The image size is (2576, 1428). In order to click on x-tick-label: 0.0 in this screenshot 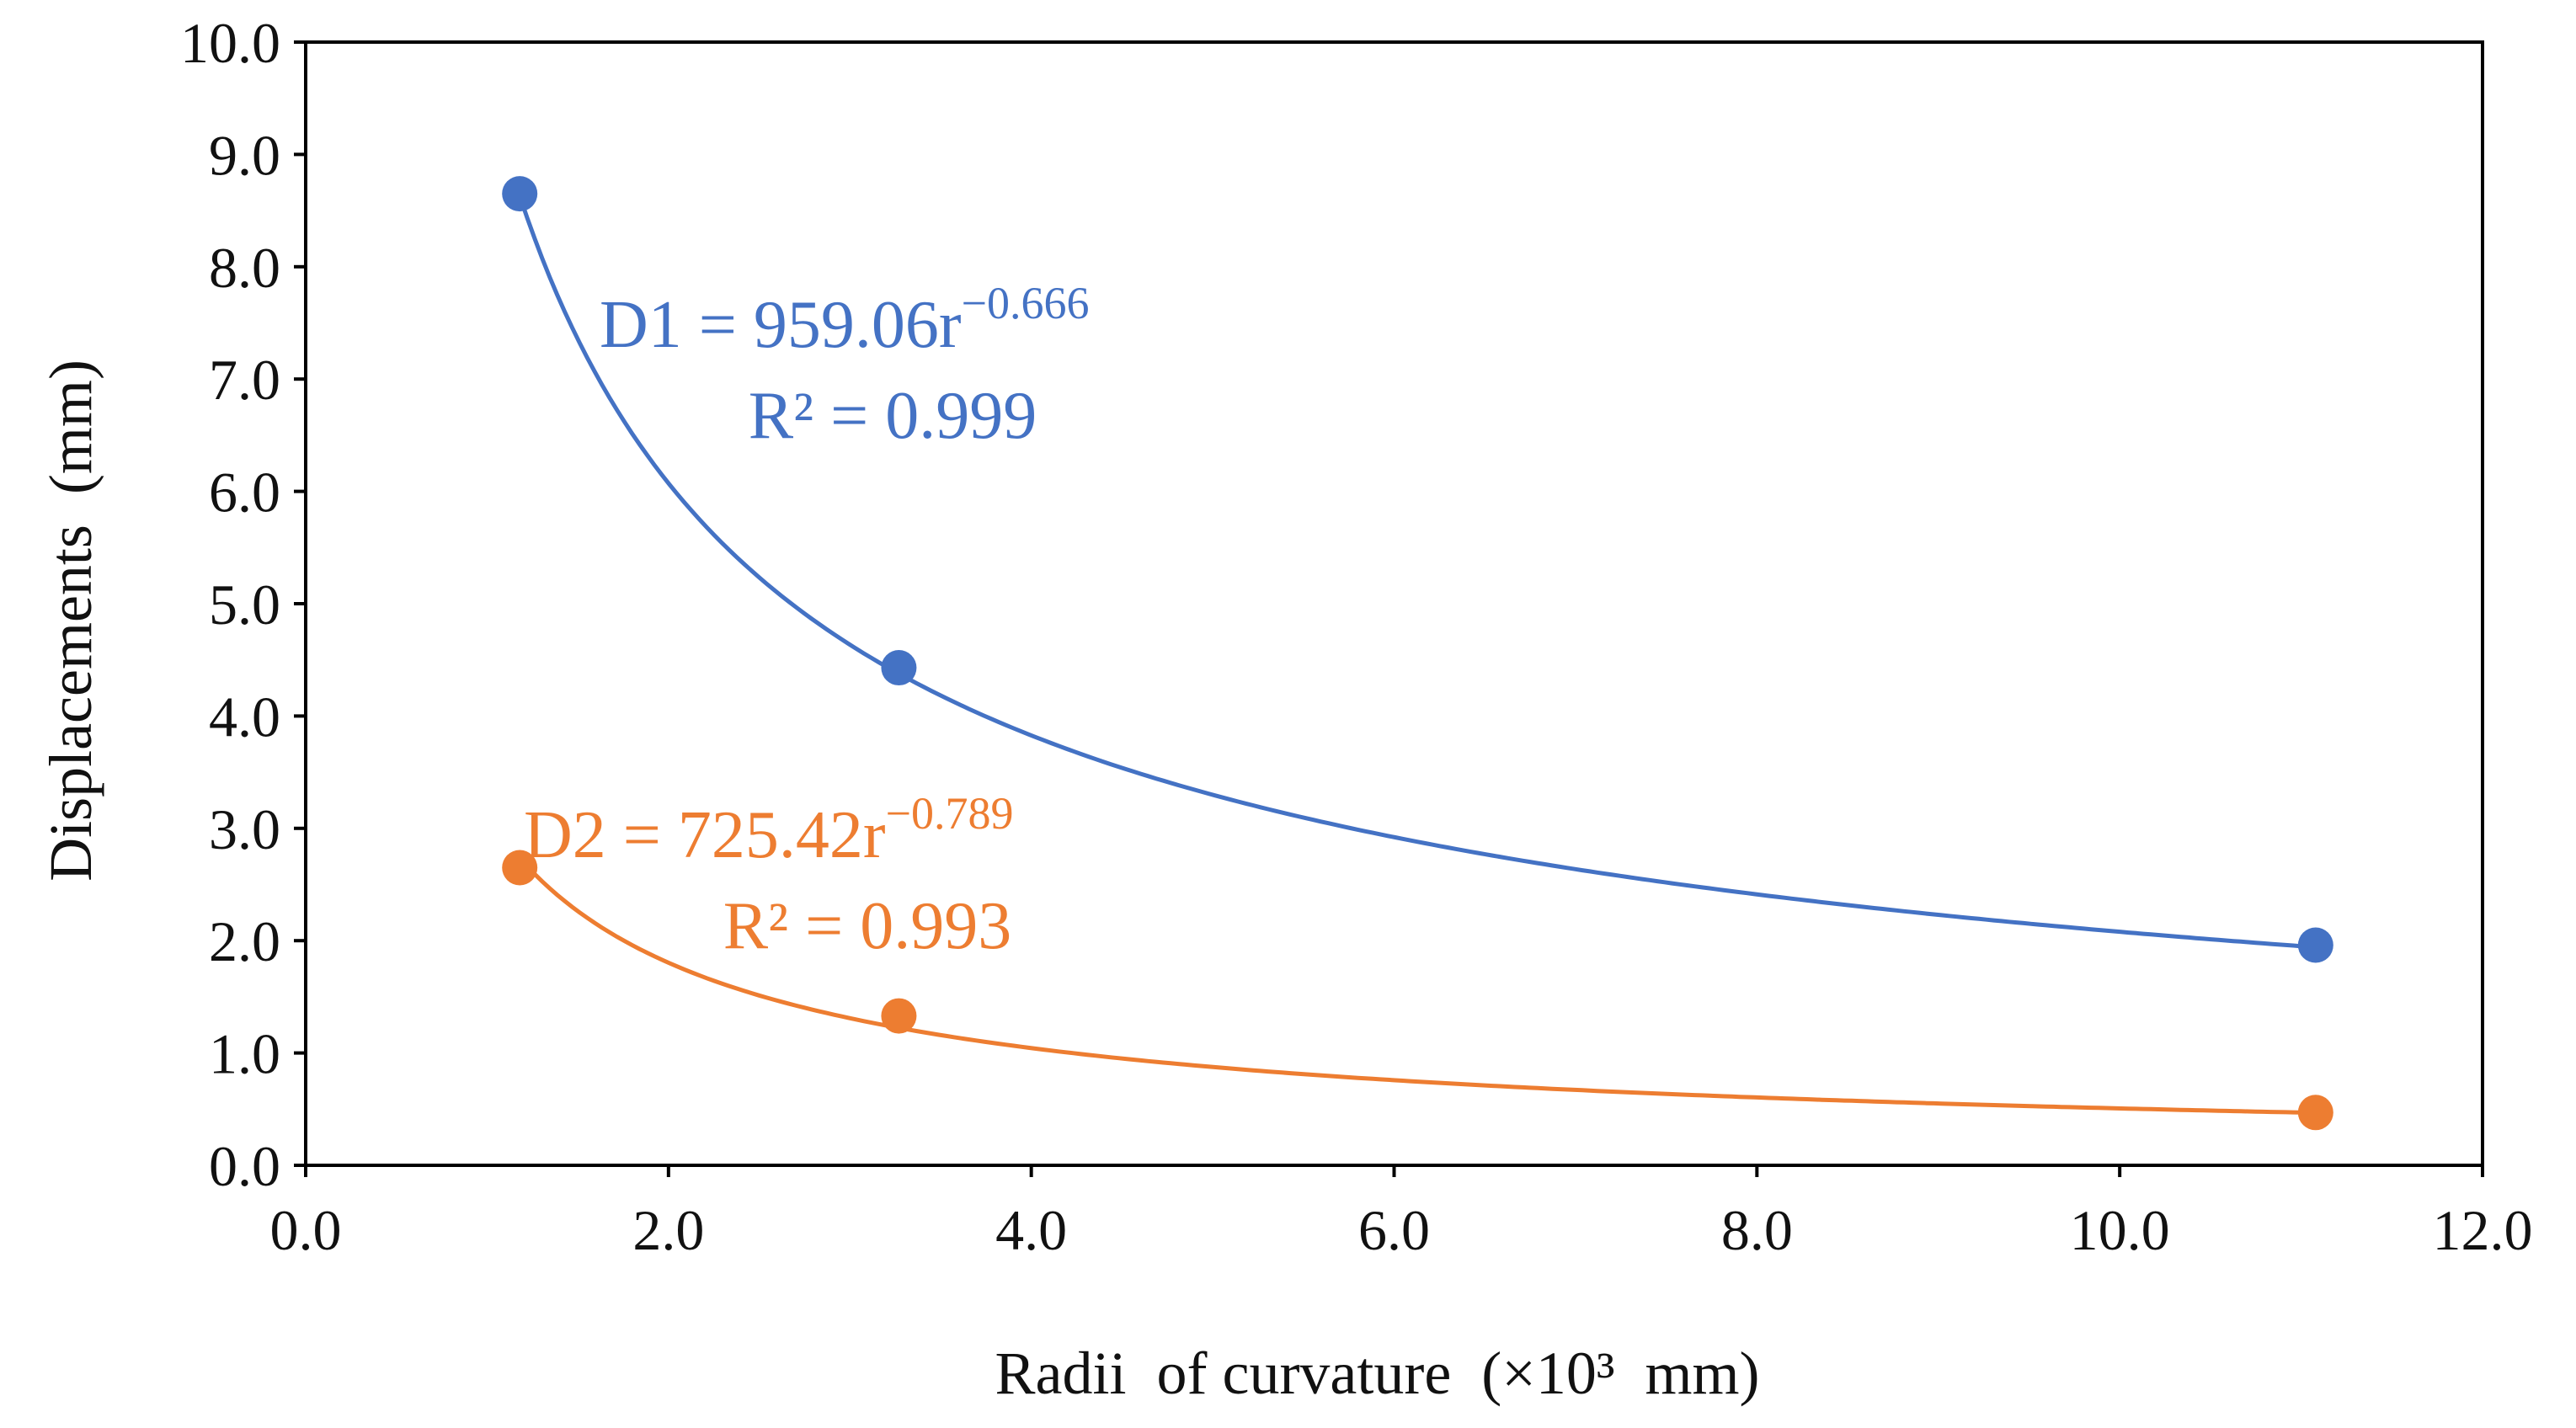, I will do `click(306, 1230)`.